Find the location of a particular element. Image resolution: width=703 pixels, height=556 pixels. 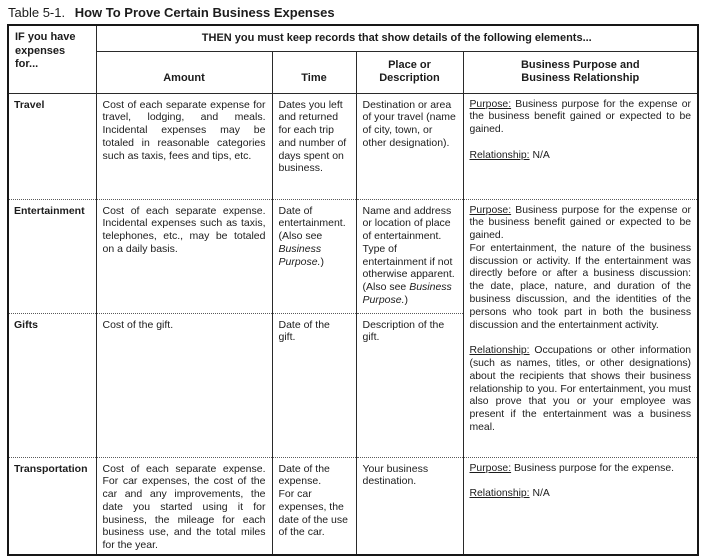

row-label-entertainment: Entertainment is located at coordinates (51, 255).